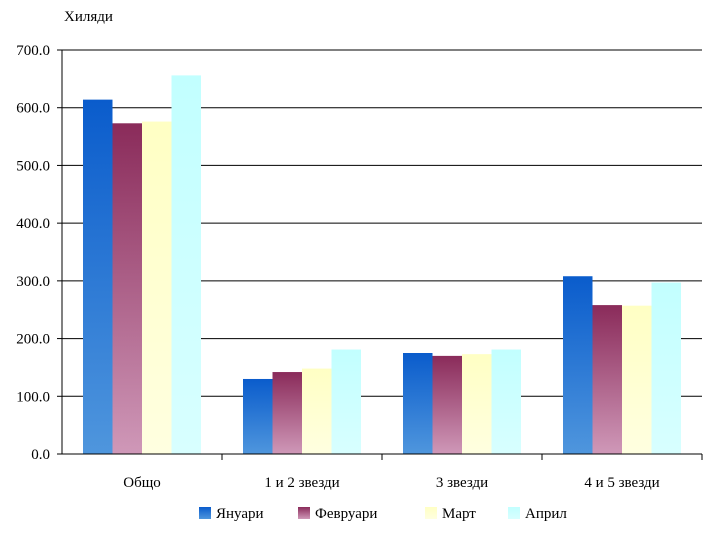 This screenshot has width=708, height=539. Describe the element at coordinates (33, 166) in the screenshot. I see `y-tick-label: 500.0` at that location.